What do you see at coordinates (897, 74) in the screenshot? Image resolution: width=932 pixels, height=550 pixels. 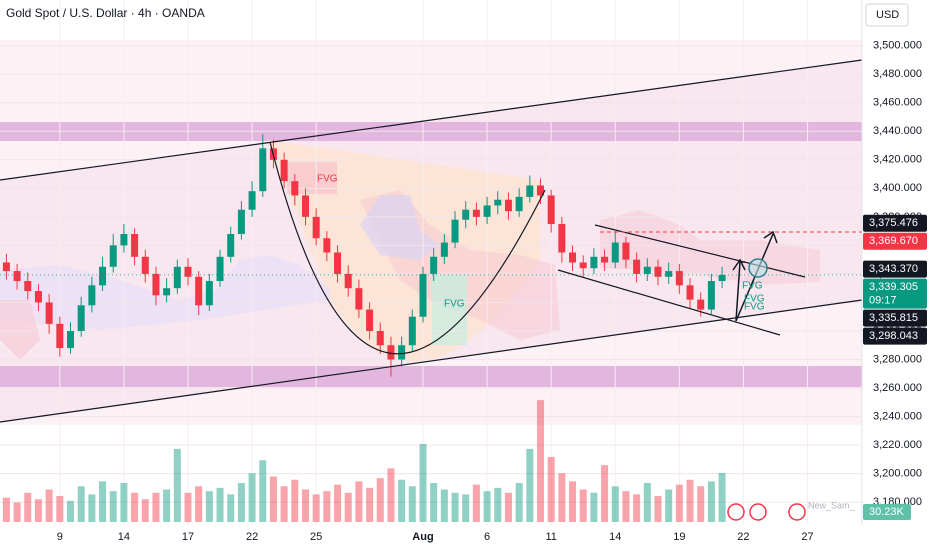 I see `y-tick-label: 3,480.000` at bounding box center [897, 74].